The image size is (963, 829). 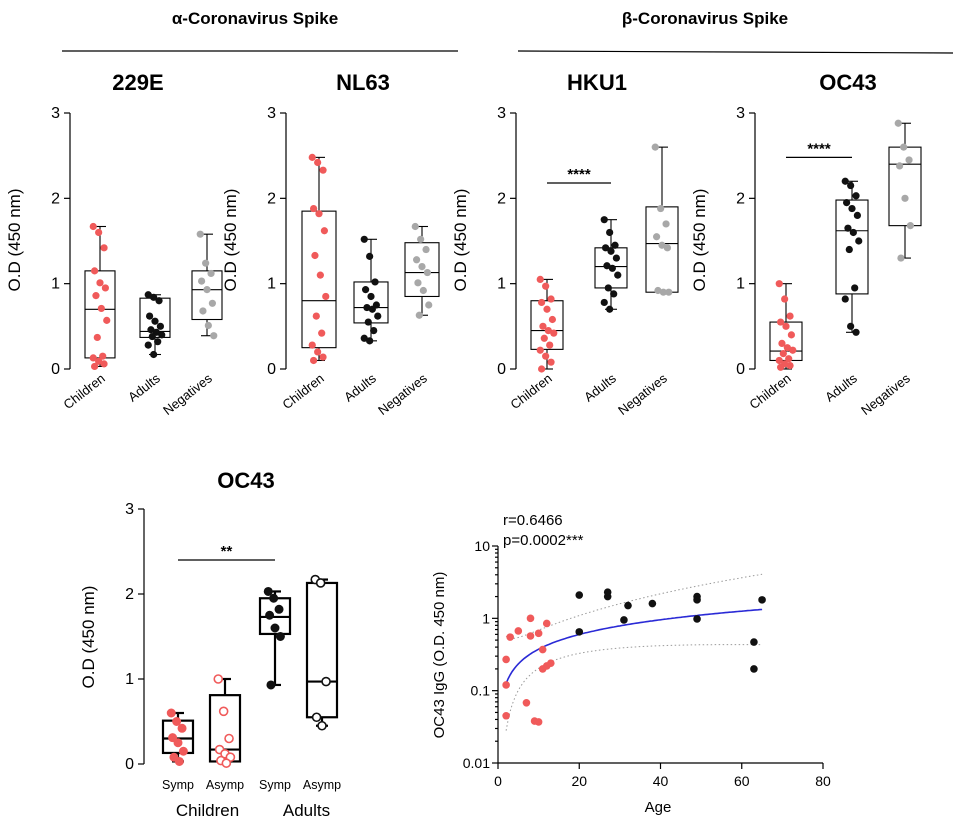 What do you see at coordinates (740, 369) in the screenshot?
I see `y-tick-label: 0` at bounding box center [740, 369].